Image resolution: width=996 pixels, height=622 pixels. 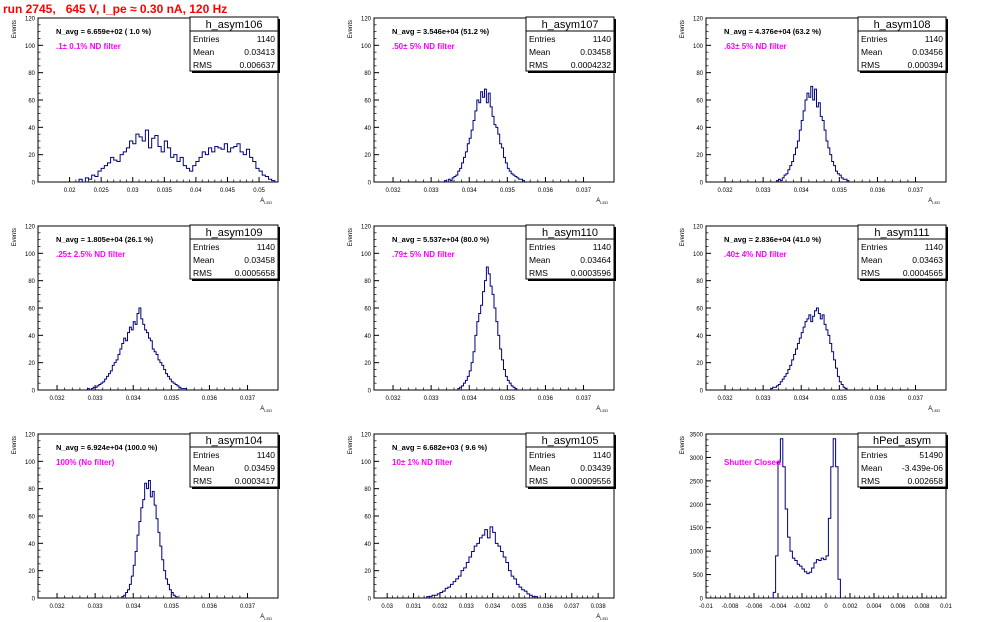 What do you see at coordinates (387, 607) in the screenshot?
I see `x-tick-label: 0.03` at bounding box center [387, 607].